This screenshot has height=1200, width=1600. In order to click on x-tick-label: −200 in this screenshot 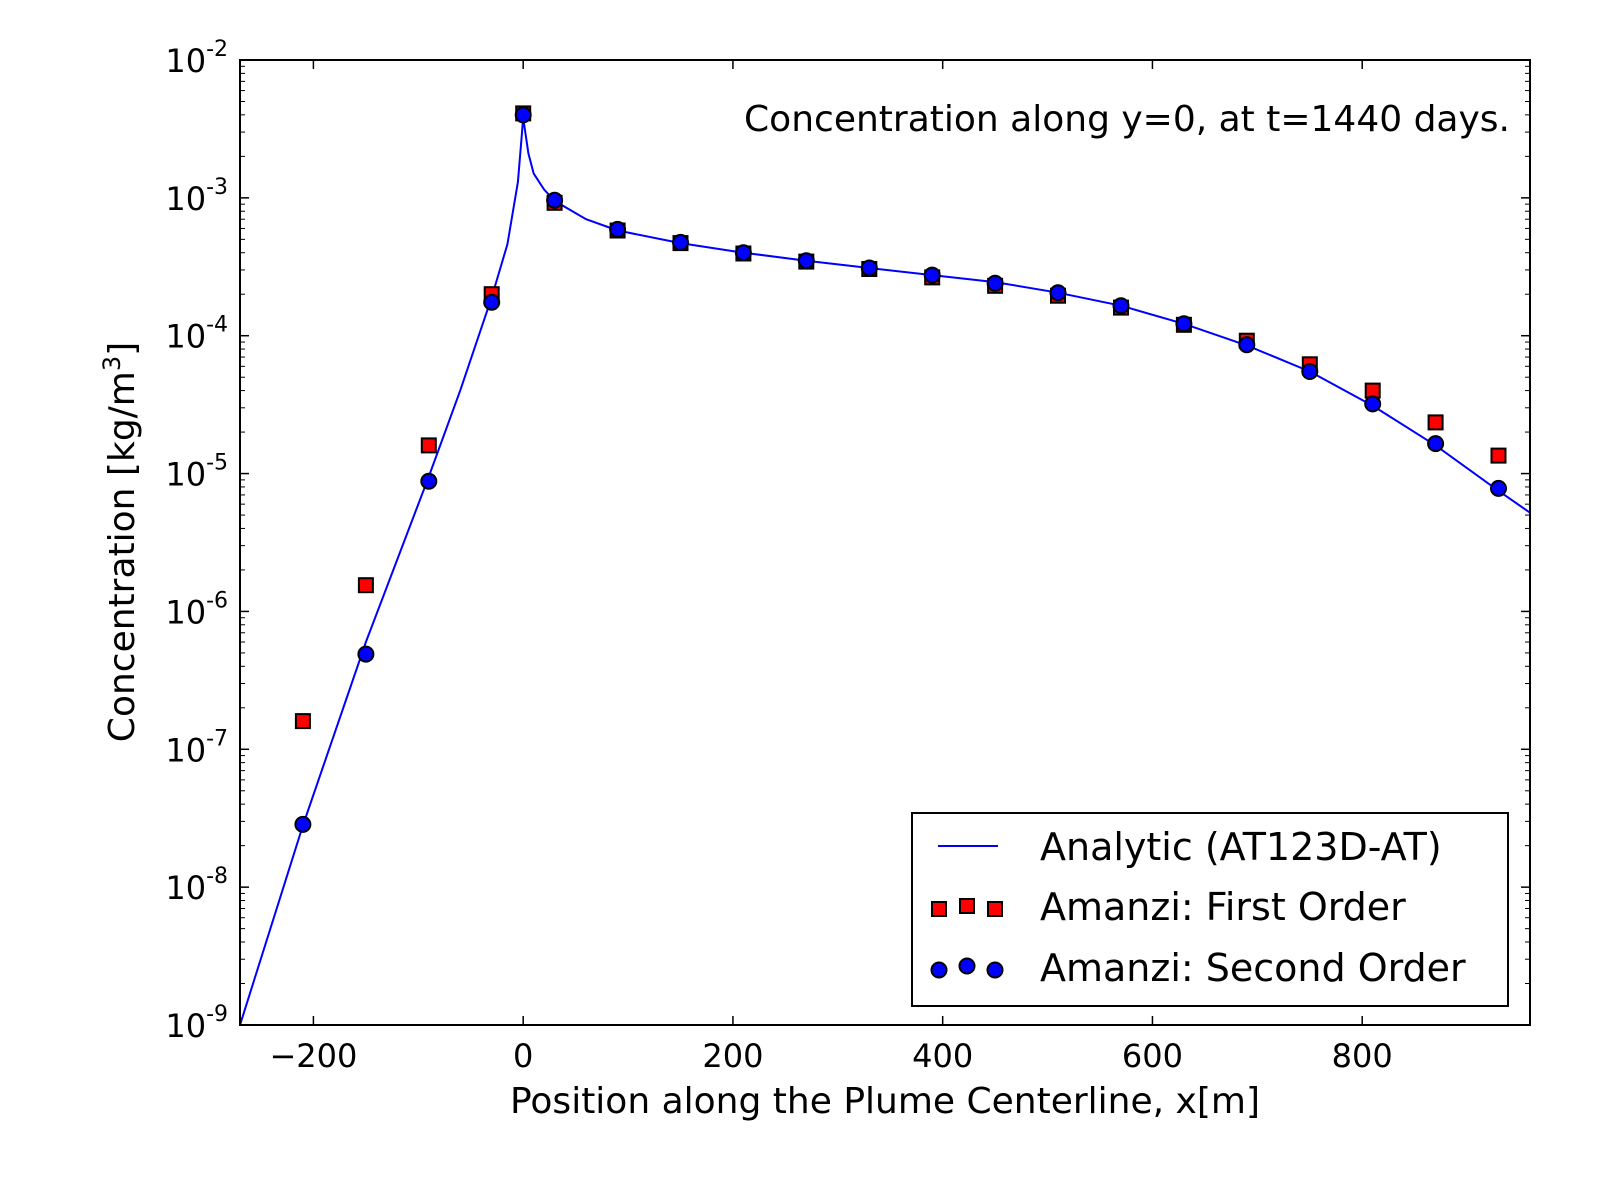, I will do `click(313, 1056)`.